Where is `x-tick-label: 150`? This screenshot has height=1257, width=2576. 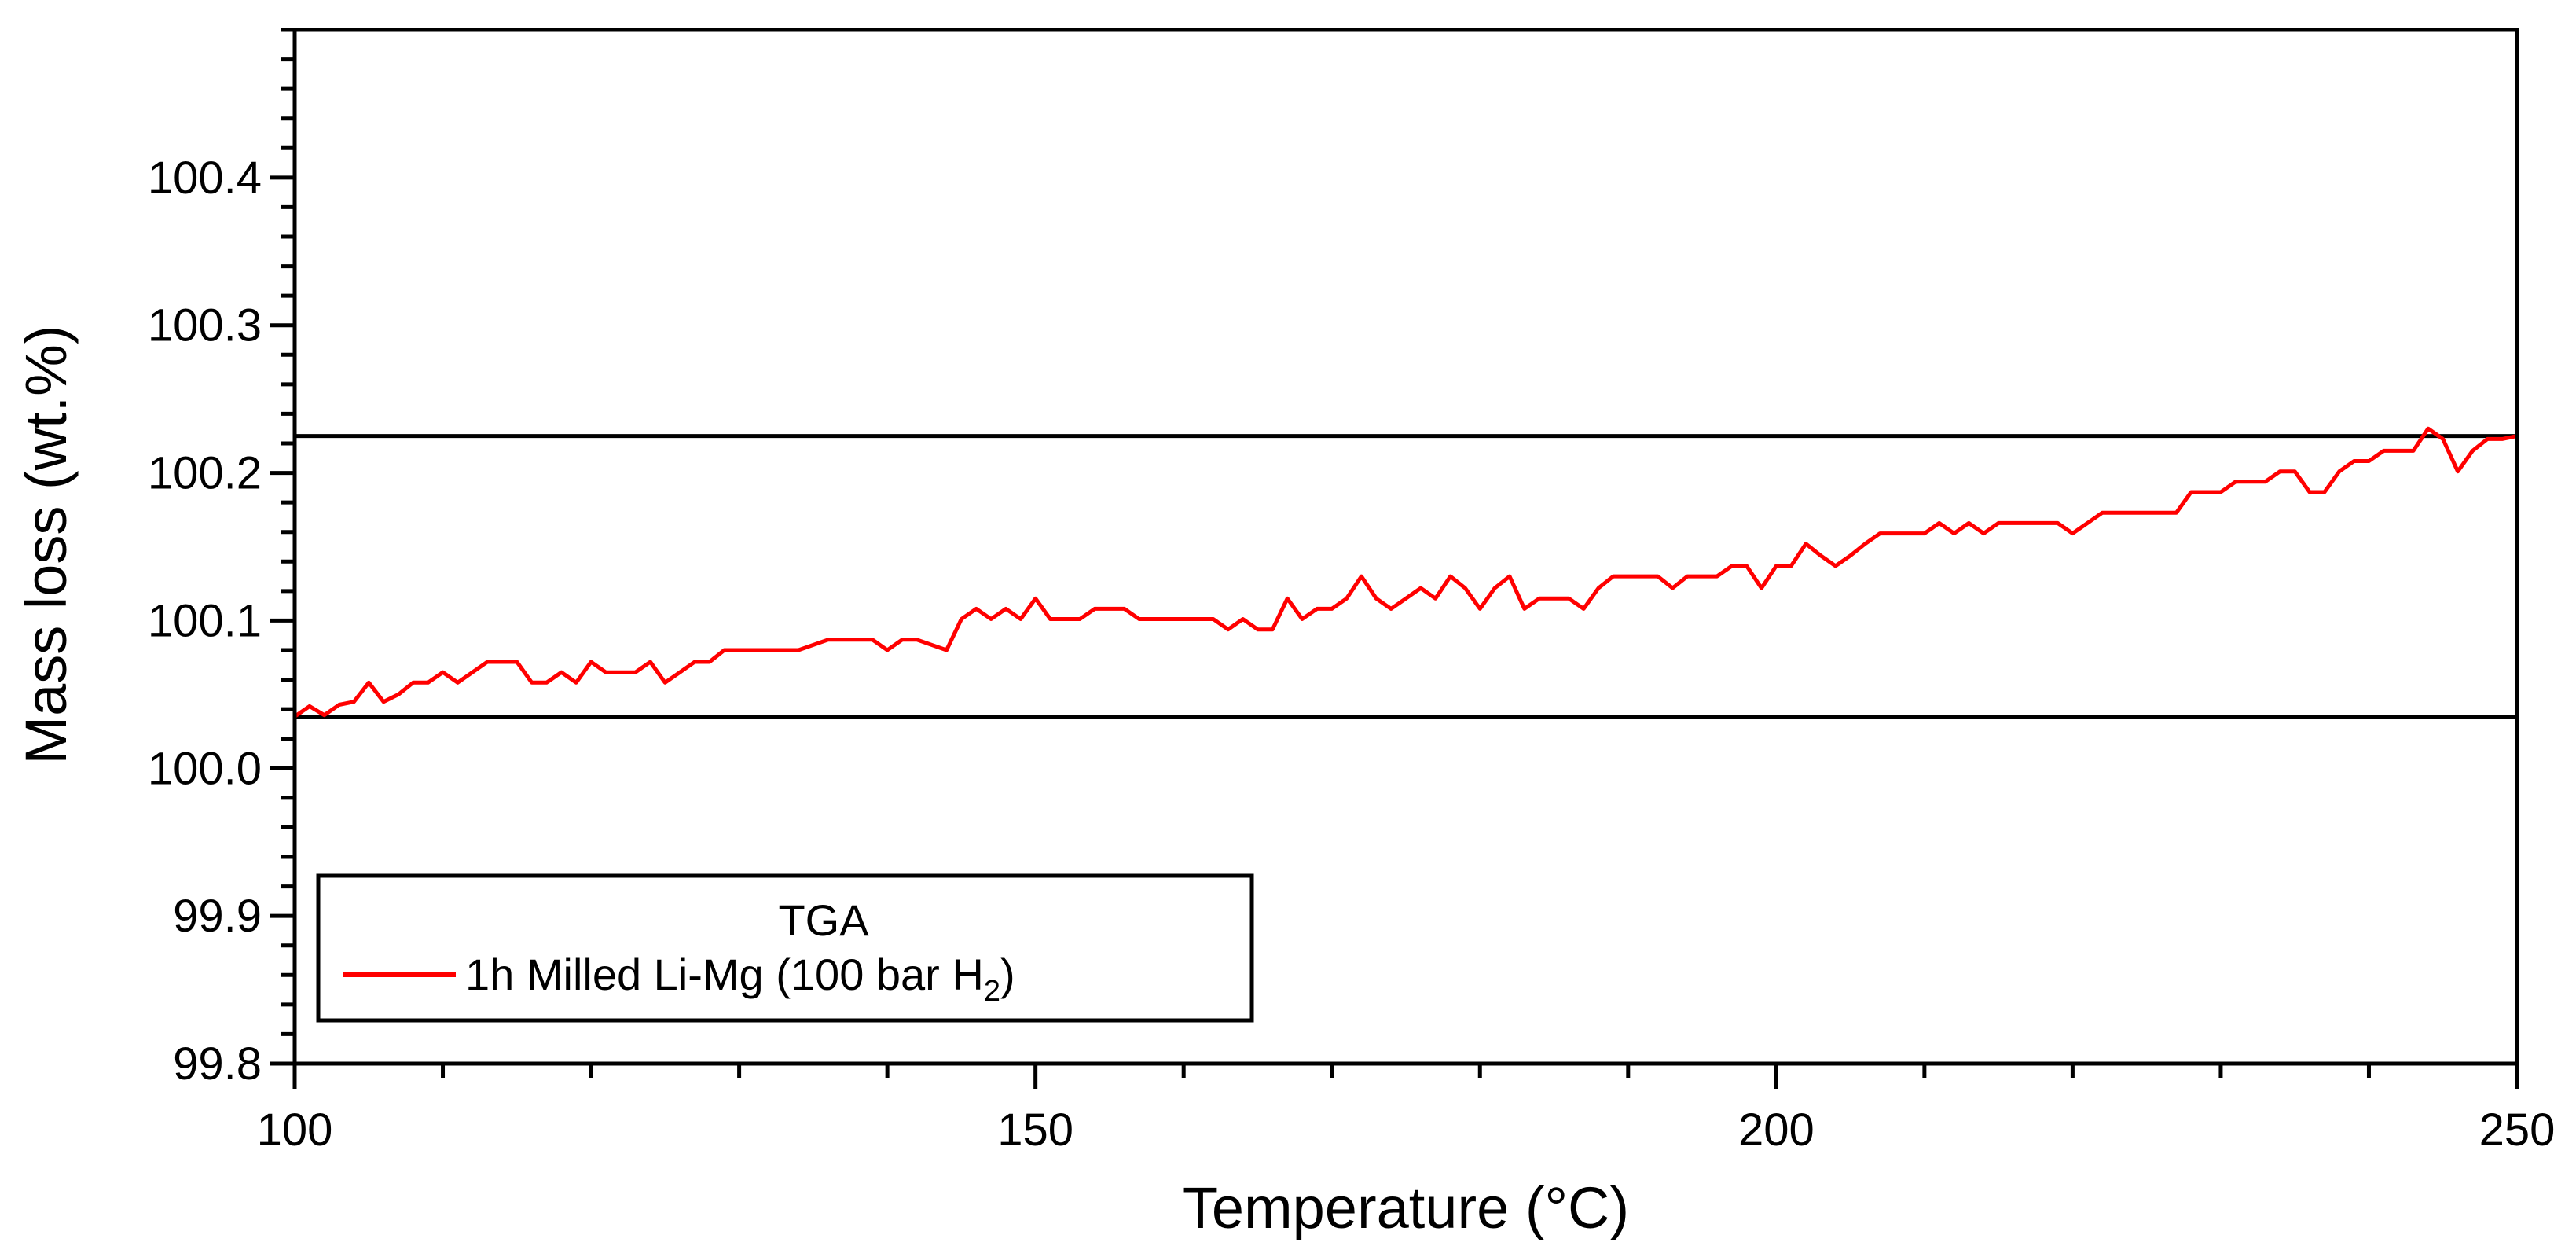
x-tick-label: 150 is located at coordinates (1035, 1130).